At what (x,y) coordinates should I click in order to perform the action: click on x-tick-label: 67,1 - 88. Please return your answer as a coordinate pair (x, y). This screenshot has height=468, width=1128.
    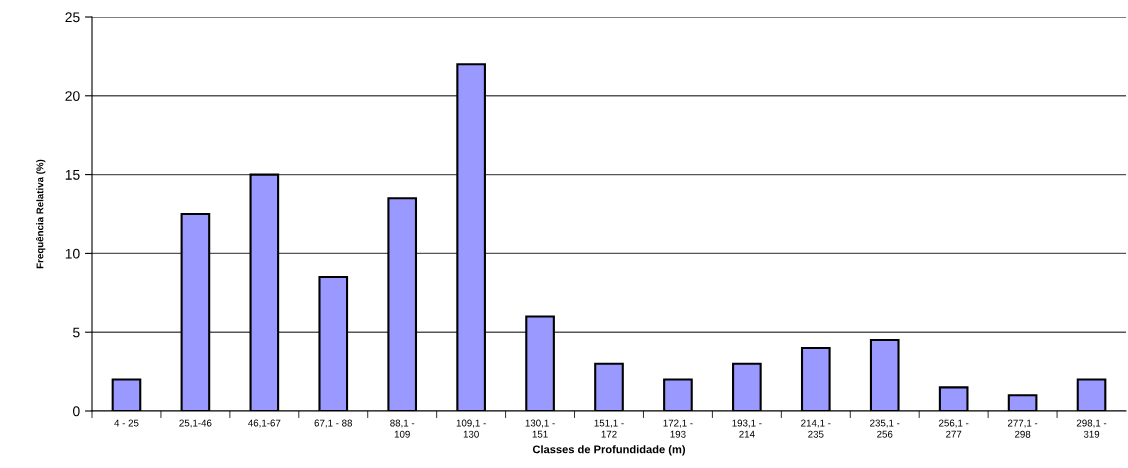
    Looking at the image, I should click on (333, 423).